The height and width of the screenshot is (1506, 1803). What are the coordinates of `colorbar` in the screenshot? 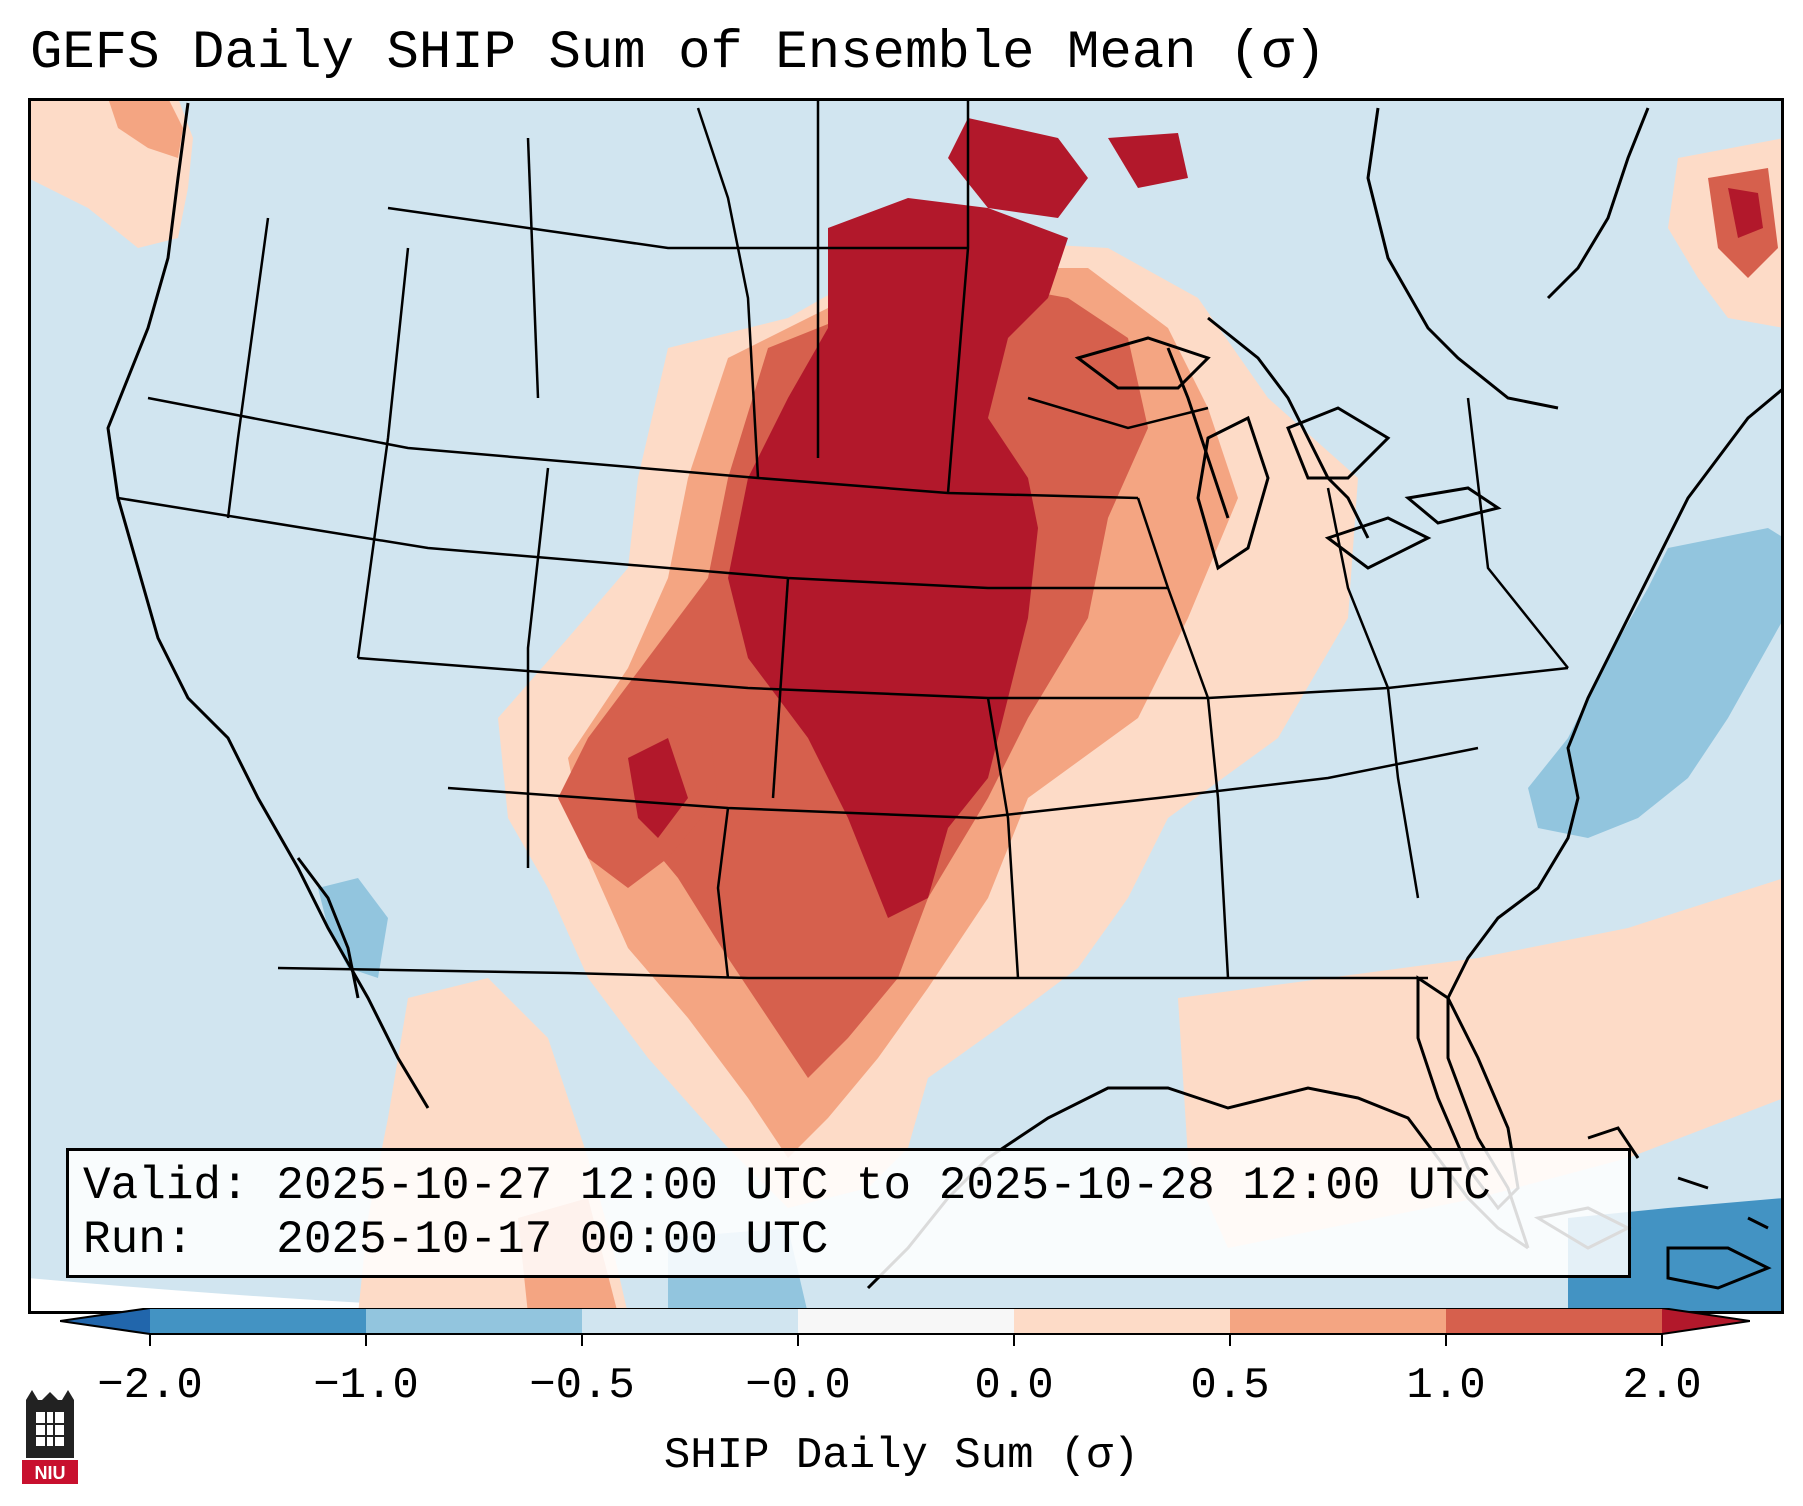 It's located at (905, 1327).